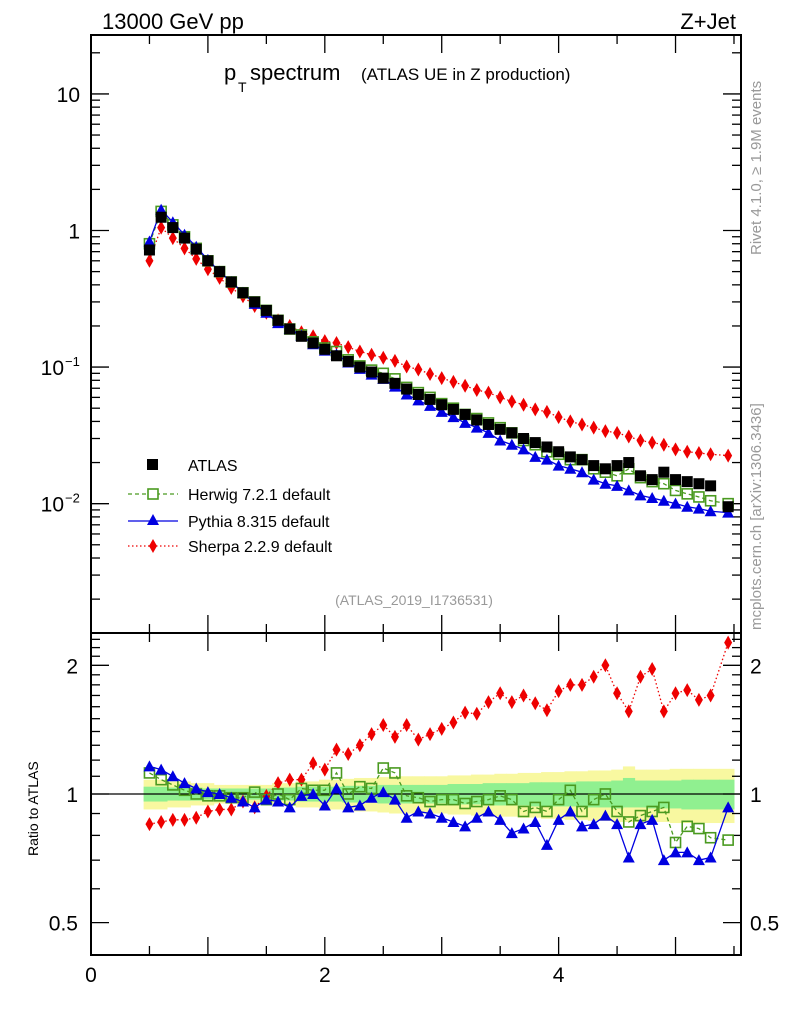 The height and width of the screenshot is (1024, 786). What do you see at coordinates (756, 795) in the screenshot?
I see `ratio-y-tick-label-right: 1` at bounding box center [756, 795].